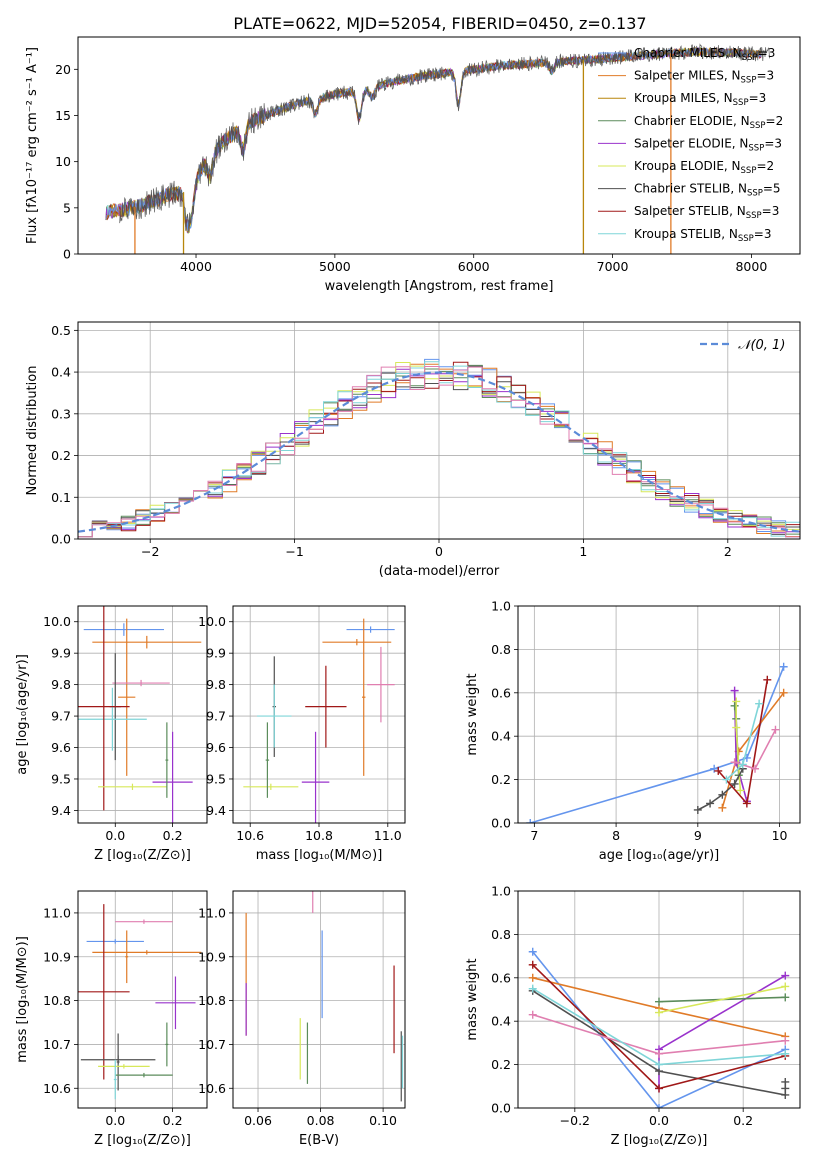 The width and height of the screenshot is (819, 1170). Describe the element at coordinates (63, 115) in the screenshot. I see `y-tick-label: 15` at that location.